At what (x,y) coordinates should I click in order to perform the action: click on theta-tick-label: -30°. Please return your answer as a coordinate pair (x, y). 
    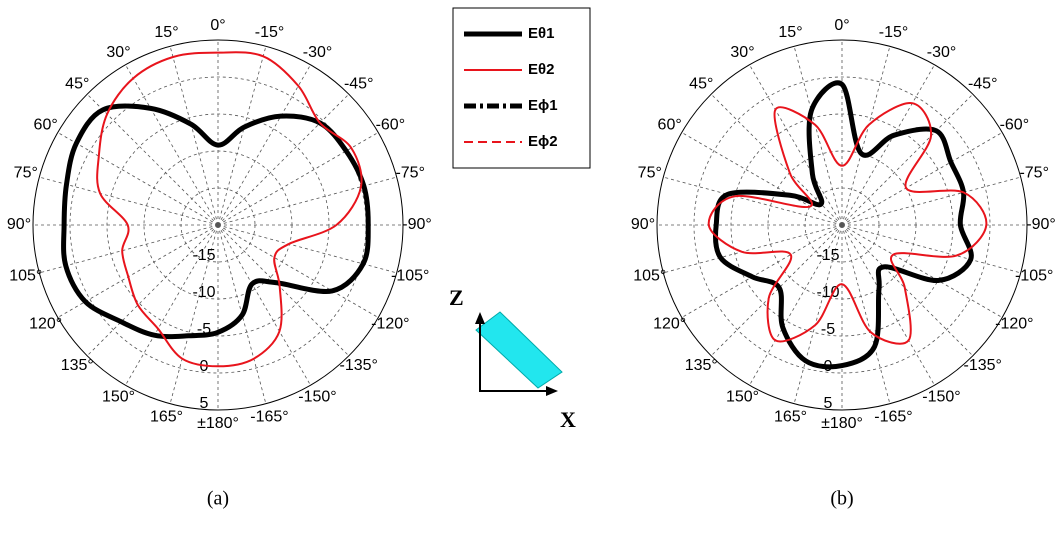
    Looking at the image, I should click on (318, 52).